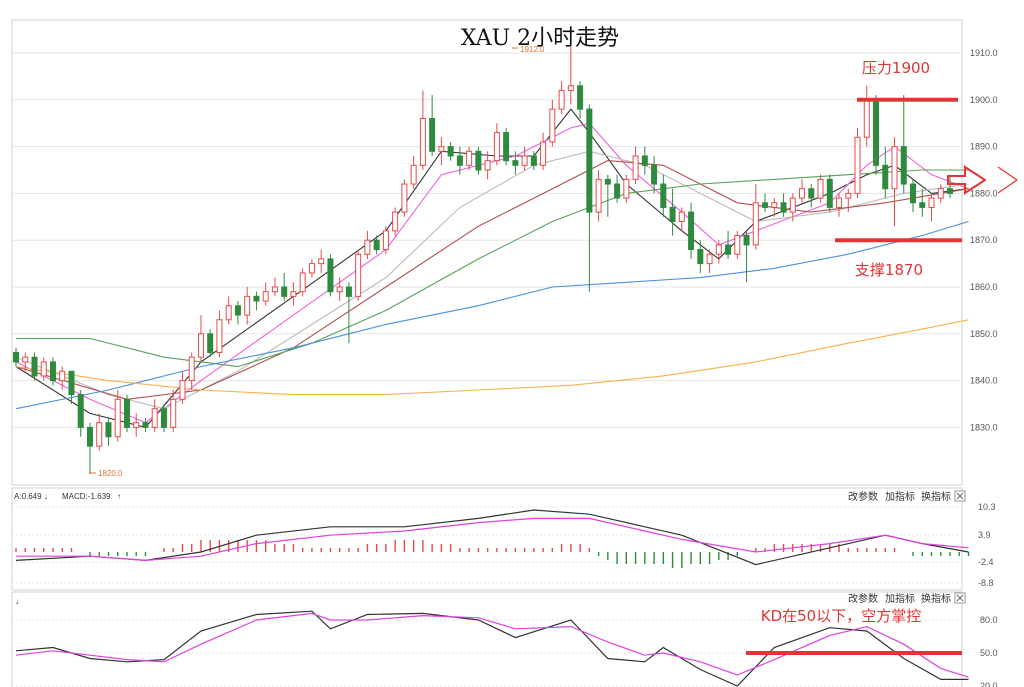  I want to click on macd-tick-label: 3.9, so click(984, 535).